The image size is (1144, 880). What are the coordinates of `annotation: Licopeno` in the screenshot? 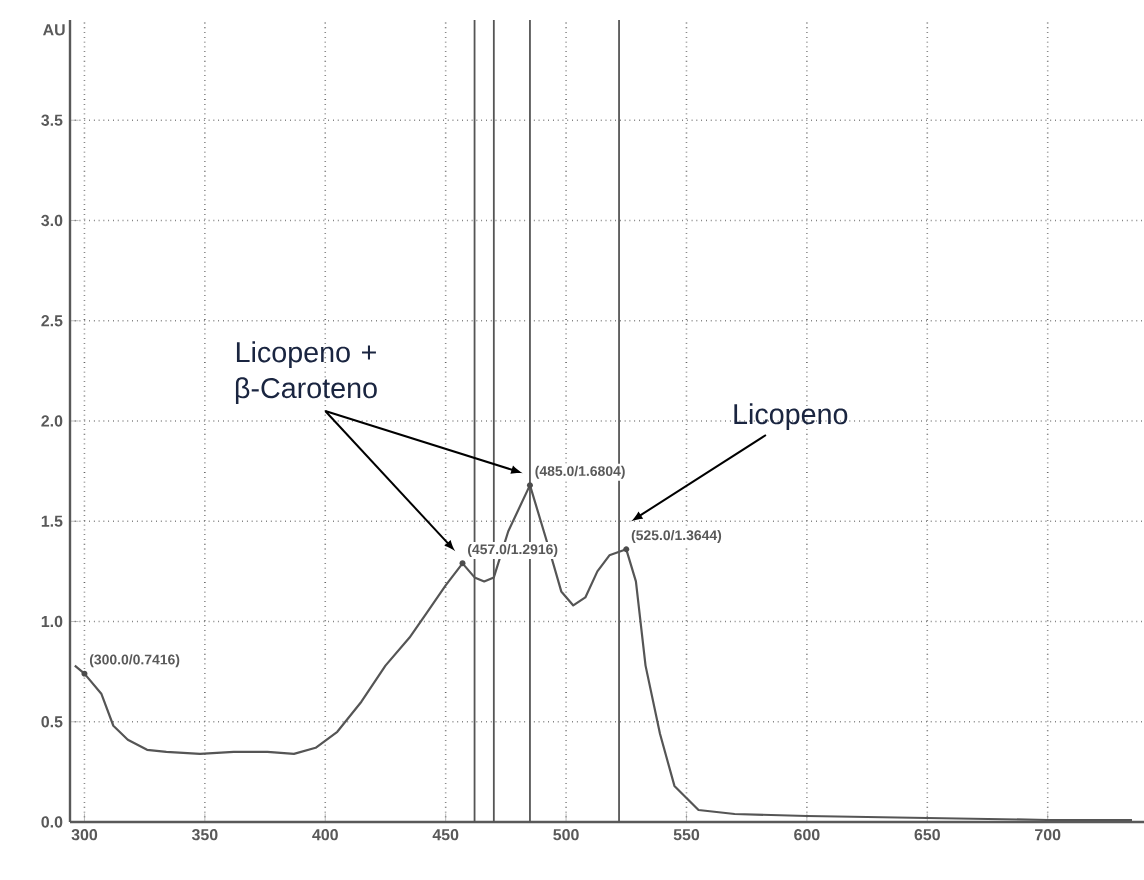 It's located at (791, 417).